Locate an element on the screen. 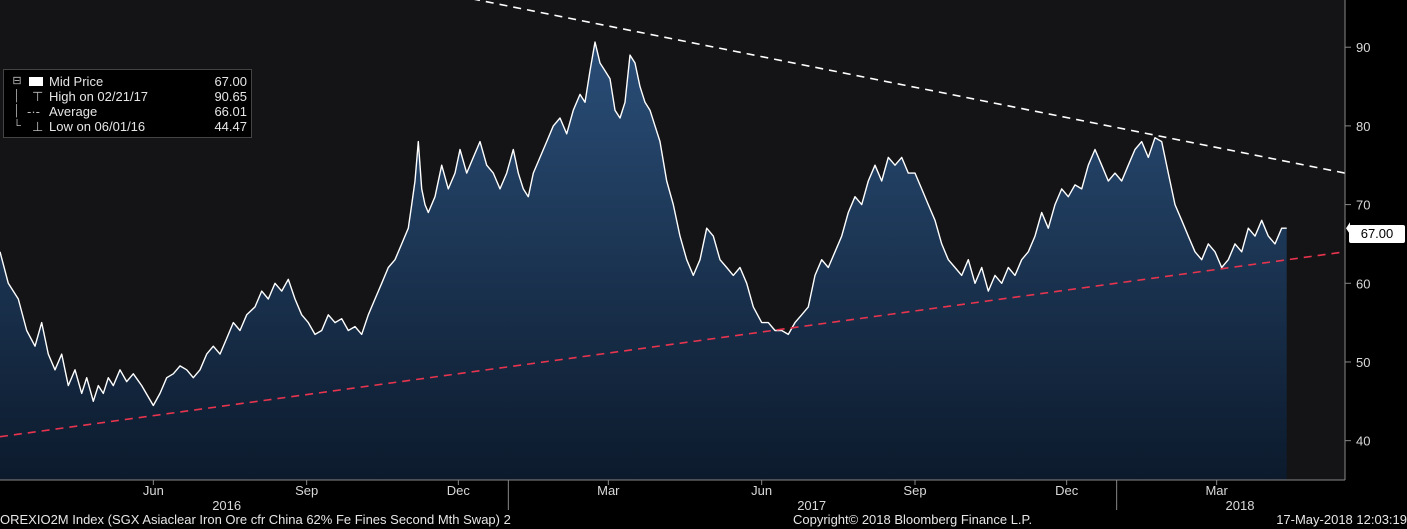 The height and width of the screenshot is (529, 1407). legend-label: Low on 06/01/16 is located at coordinates (97, 126).